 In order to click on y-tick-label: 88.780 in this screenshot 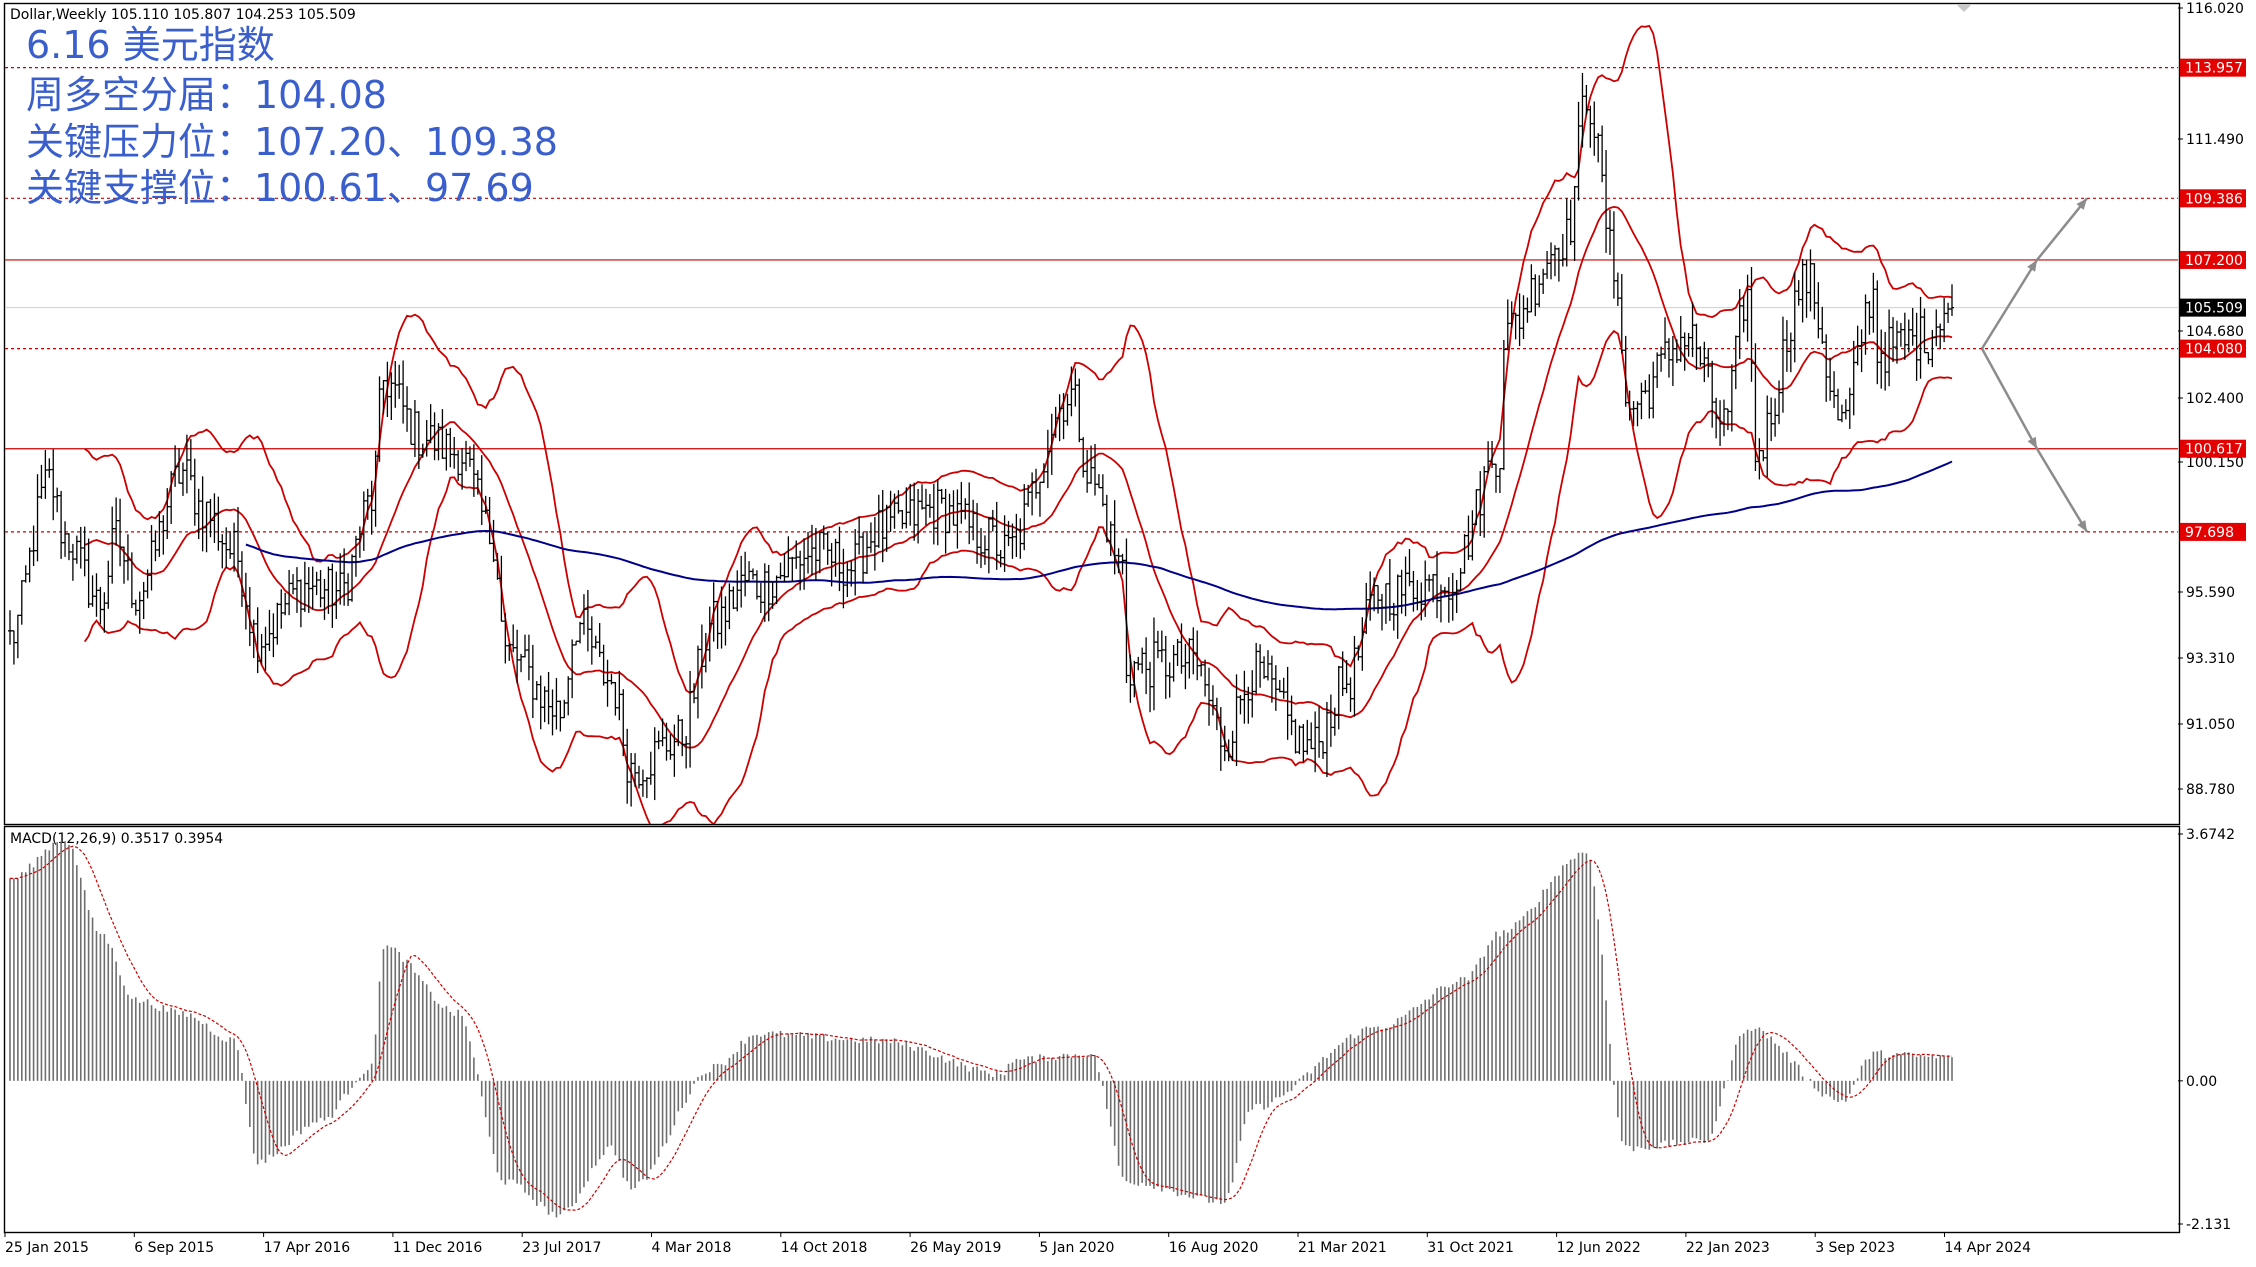, I will do `click(2210, 790)`.